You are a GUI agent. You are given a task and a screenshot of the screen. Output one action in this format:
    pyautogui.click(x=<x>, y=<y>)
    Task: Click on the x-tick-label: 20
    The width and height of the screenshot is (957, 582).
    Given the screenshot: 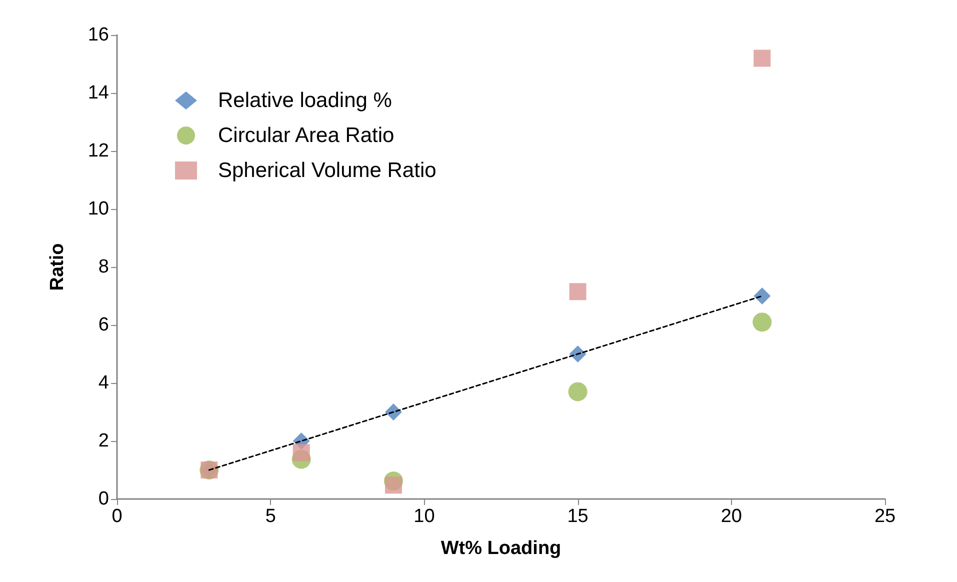 What is the action you would take?
    pyautogui.click(x=731, y=516)
    